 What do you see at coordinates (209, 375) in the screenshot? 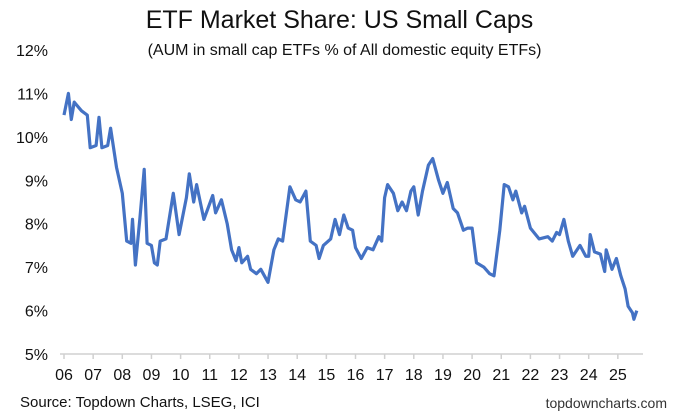
I see `x-tick-label: 11` at bounding box center [209, 375].